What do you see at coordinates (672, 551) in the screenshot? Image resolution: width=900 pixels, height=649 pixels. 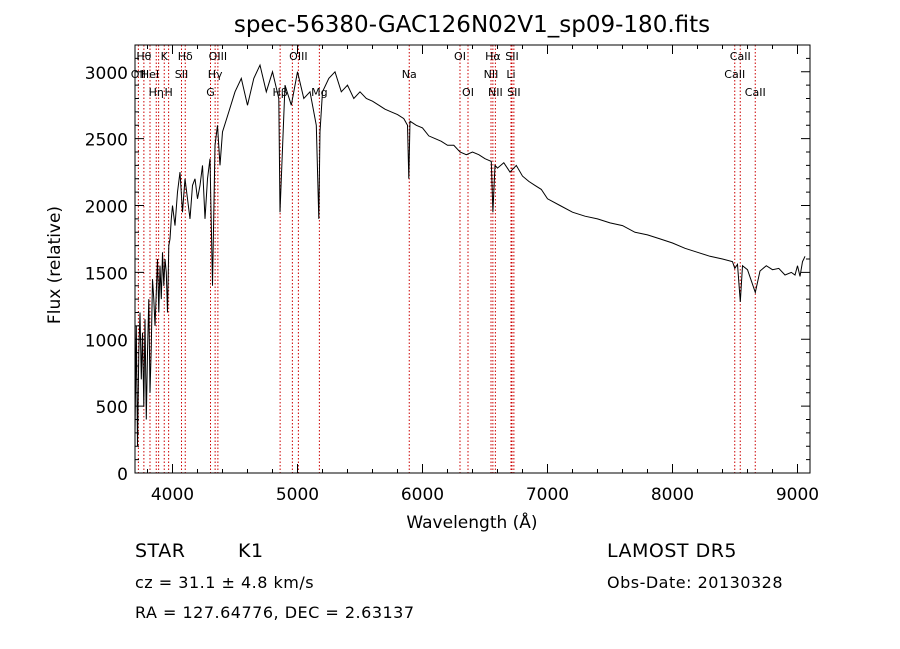 I see `survey-label: LAMOST DR5` at bounding box center [672, 551].